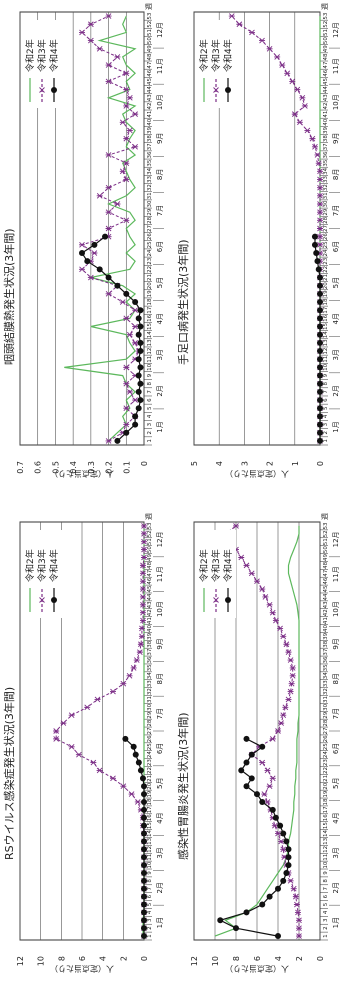 The height and width of the screenshot is (990, 344). I want to click on x-tick-label: 48, so click(326, 56).